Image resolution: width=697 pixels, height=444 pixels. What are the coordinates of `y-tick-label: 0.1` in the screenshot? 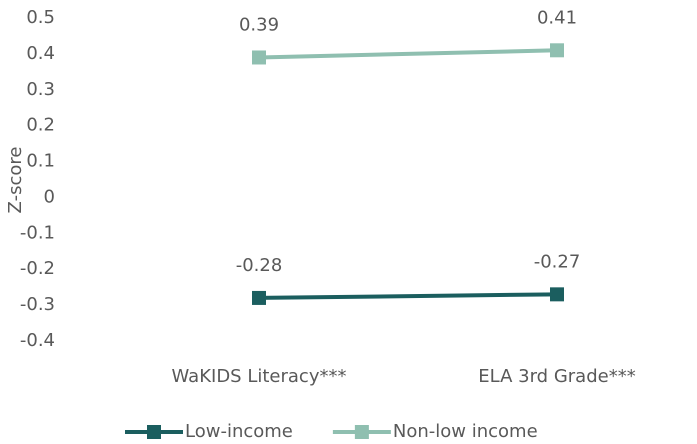 It's located at (40, 161).